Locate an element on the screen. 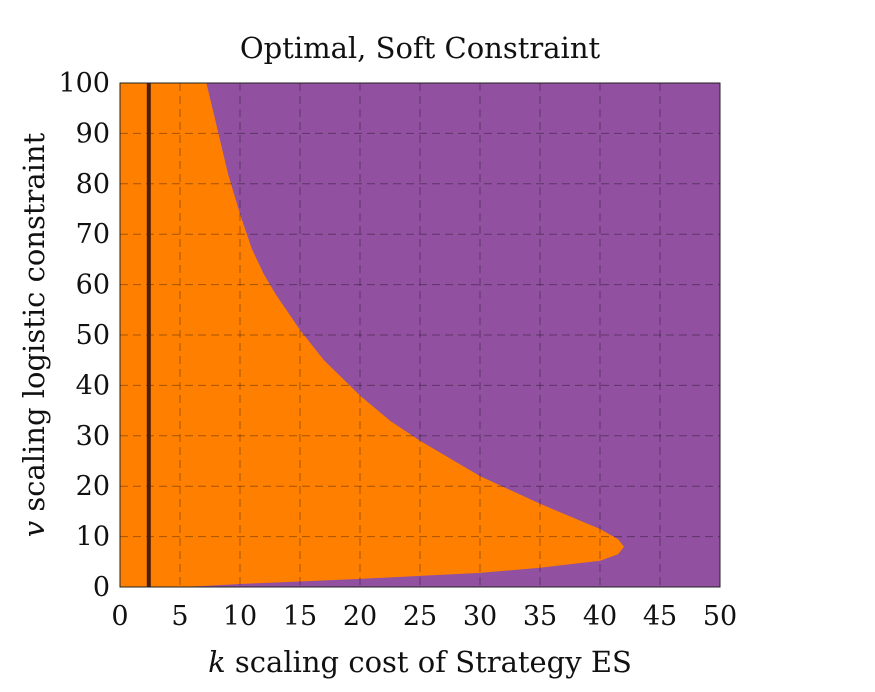 The image size is (875, 692). x-tick-label: 35 is located at coordinates (540, 616).